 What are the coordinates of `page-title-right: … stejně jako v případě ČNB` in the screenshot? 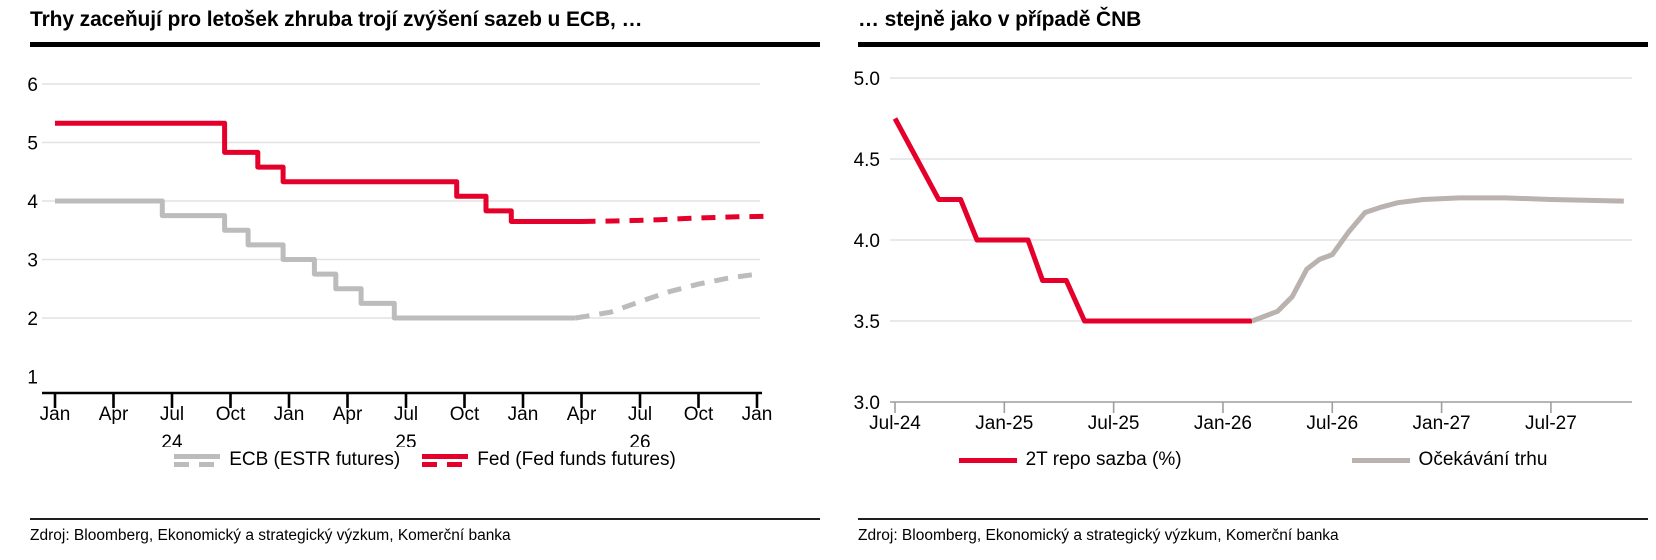 It's located at (1000, 19).